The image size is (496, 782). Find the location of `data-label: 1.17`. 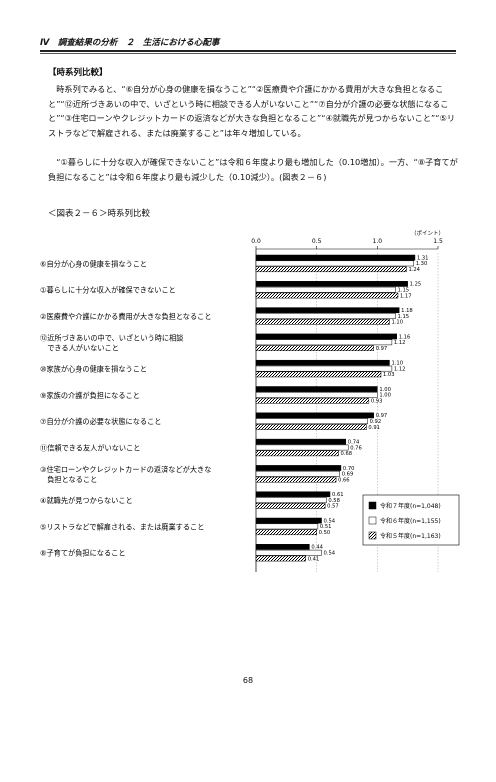

data-label: 1.17 is located at coordinates (406, 296).